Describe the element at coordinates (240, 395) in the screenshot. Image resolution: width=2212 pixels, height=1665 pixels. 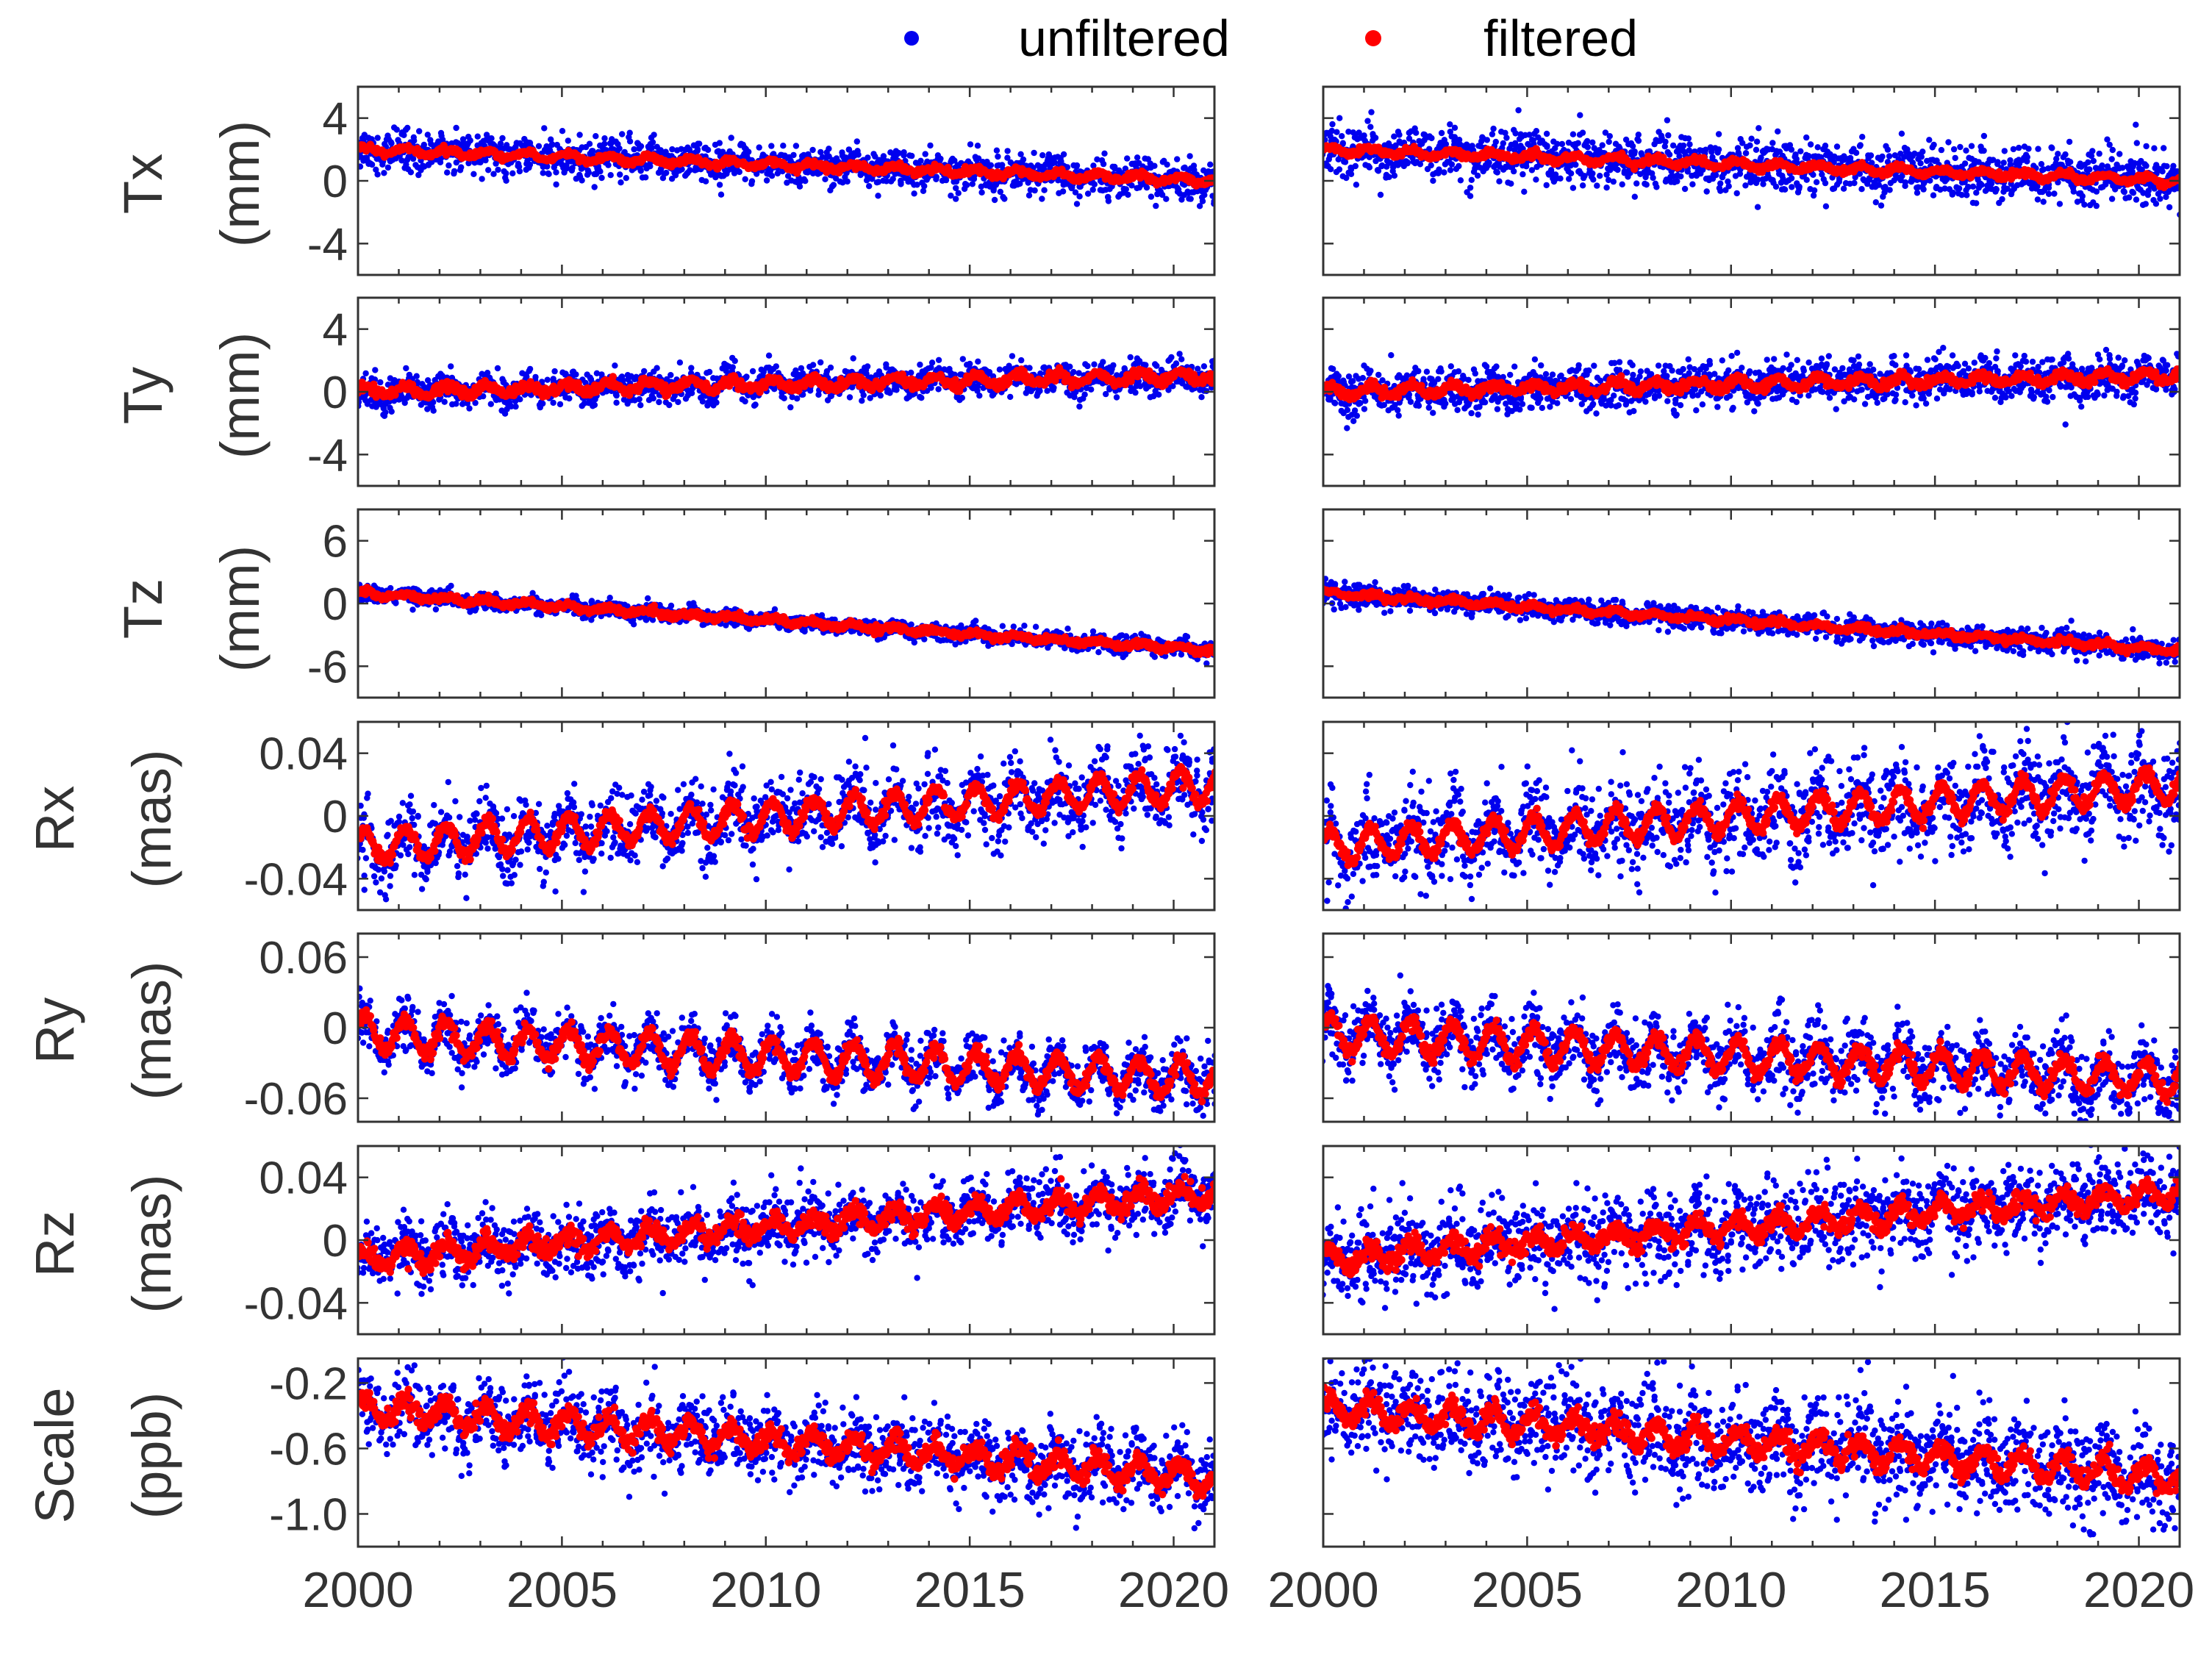
I see `yunit-ty: (mm)` at that location.